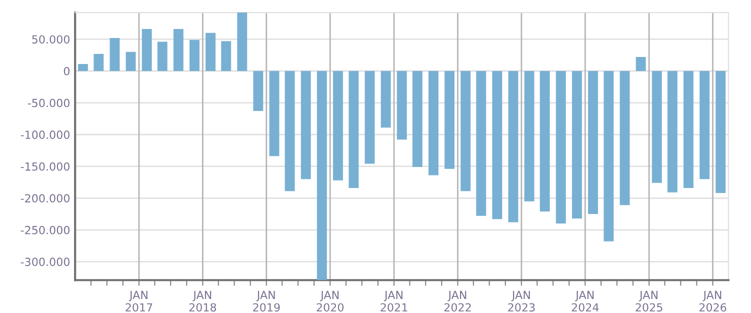 The height and width of the screenshot is (313, 751). What do you see at coordinates (49, 103) in the screenshot?
I see `y-tick-label: -50.000` at bounding box center [49, 103].